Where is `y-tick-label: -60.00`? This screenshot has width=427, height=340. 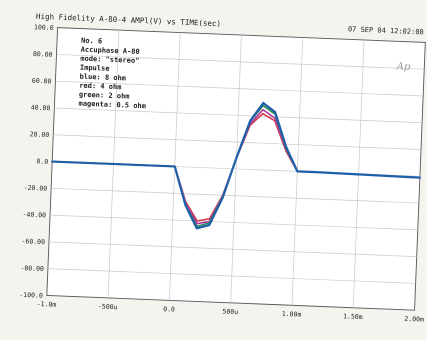 y-tick-label: -60.00 is located at coordinates (33, 241).